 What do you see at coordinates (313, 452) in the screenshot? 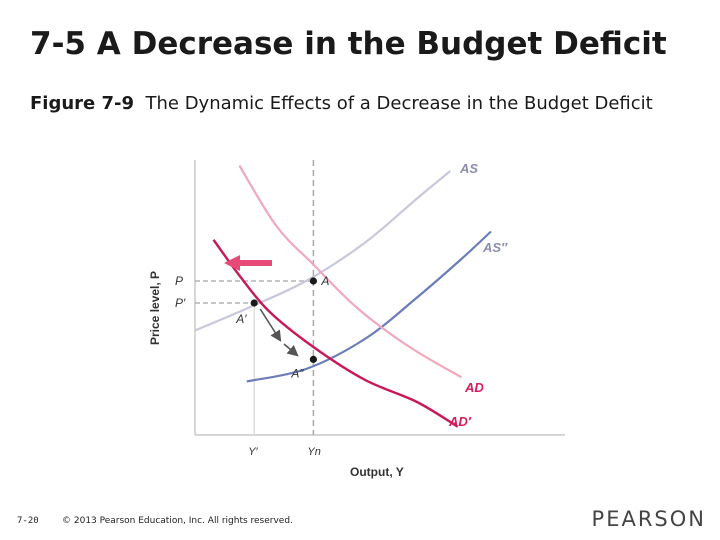
I see `x-tick-label-yn: Yn` at bounding box center [313, 452].